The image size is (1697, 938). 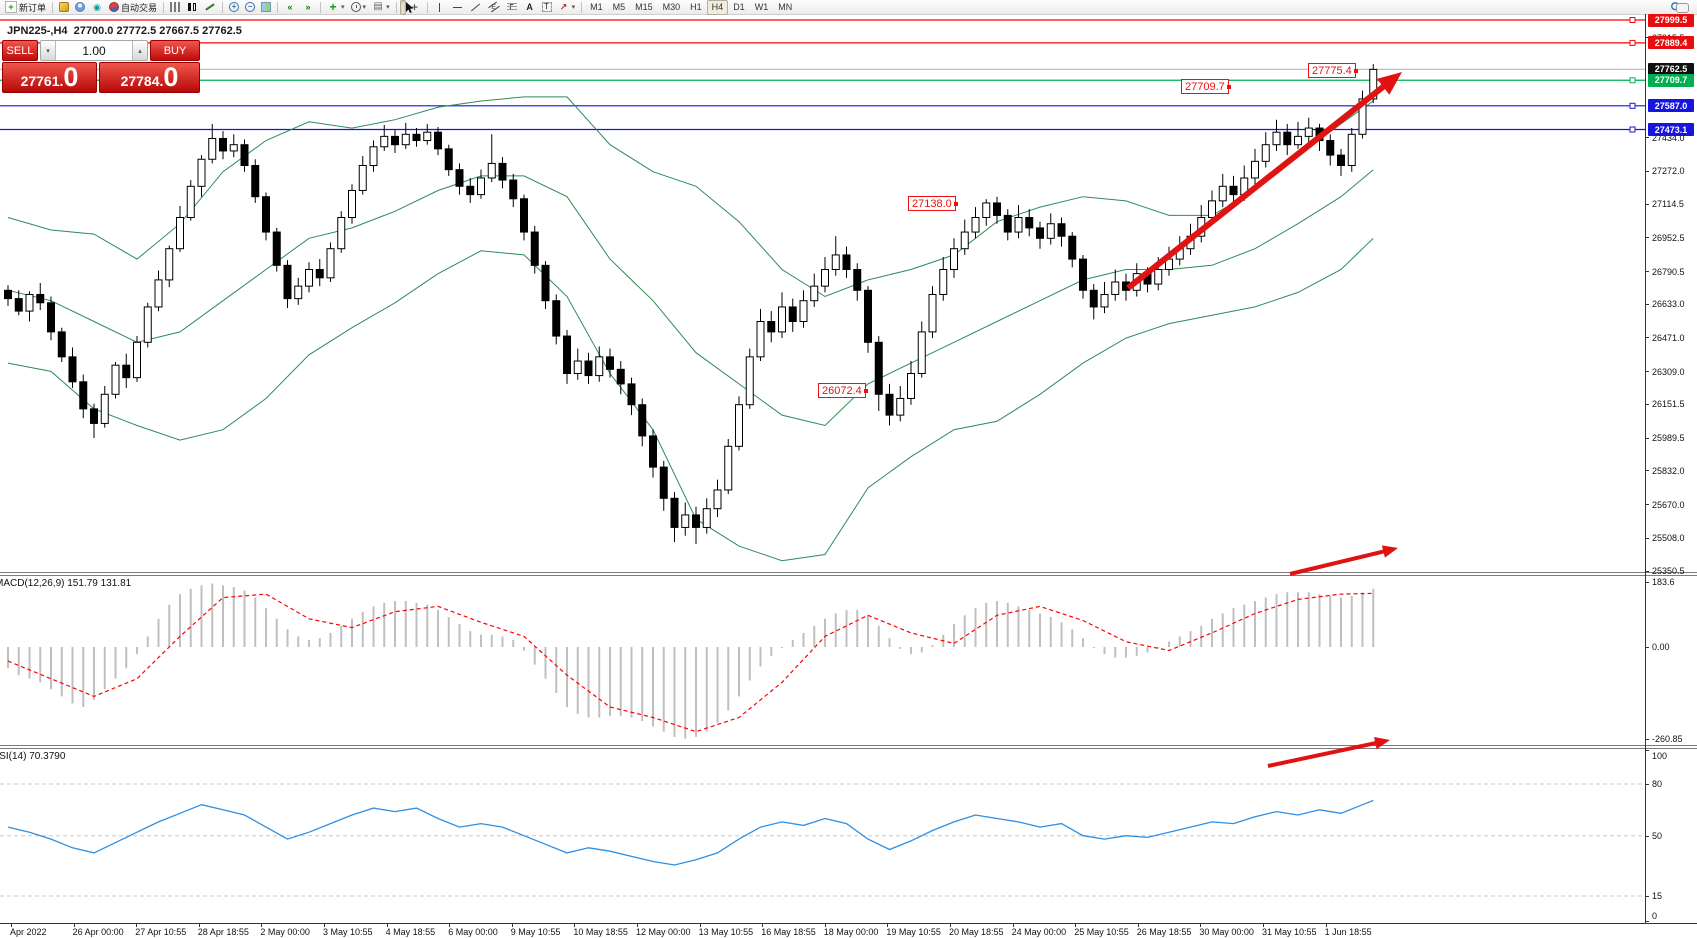 I want to click on horizontal-lines-group, so click(x=822, y=75).